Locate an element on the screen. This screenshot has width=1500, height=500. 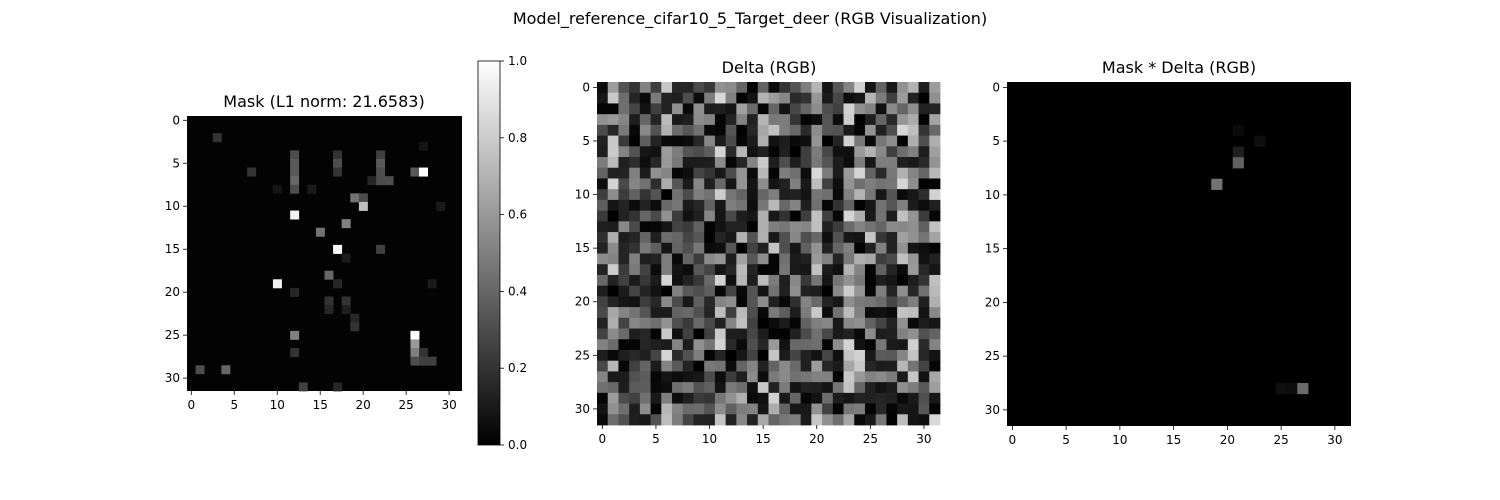
y-tick-label: 15 is located at coordinates (582, 248).